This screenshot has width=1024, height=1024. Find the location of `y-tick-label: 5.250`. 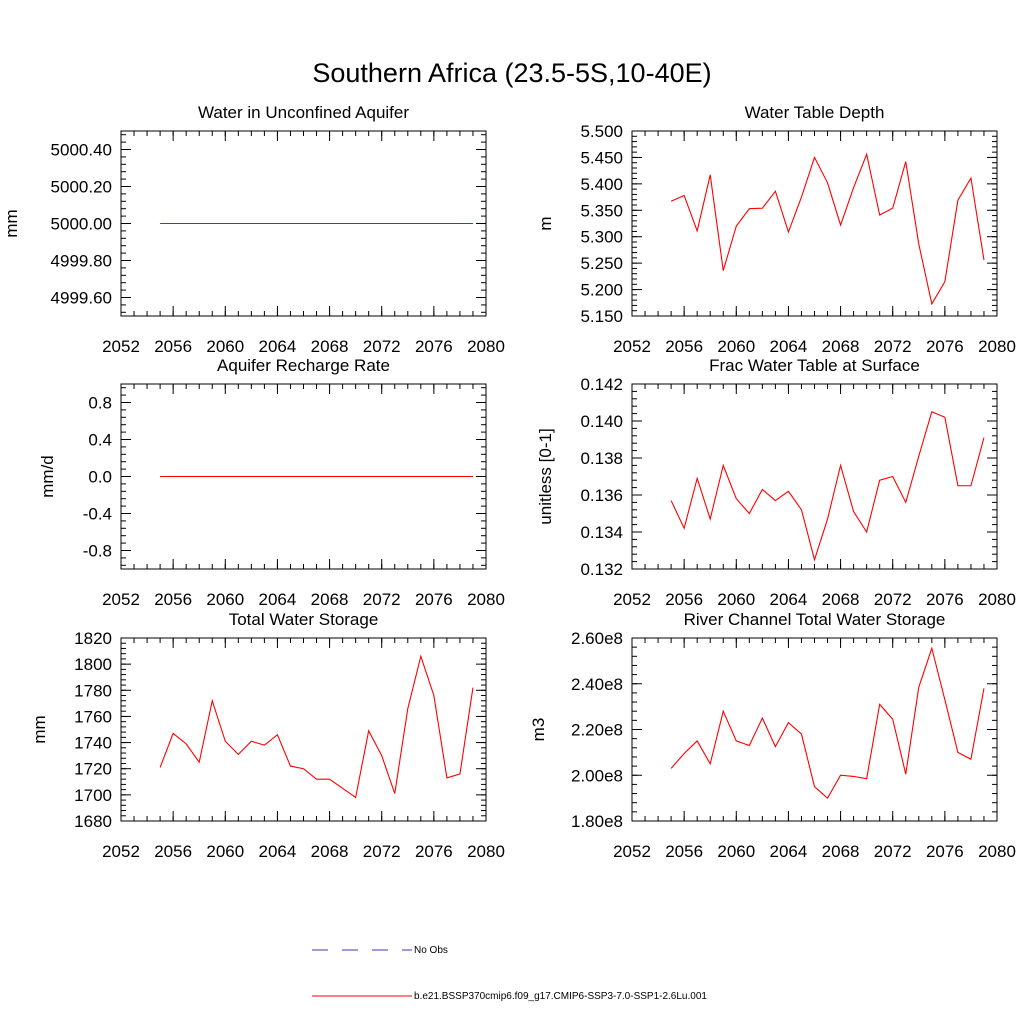

y-tick-label: 5.250 is located at coordinates (601, 263).